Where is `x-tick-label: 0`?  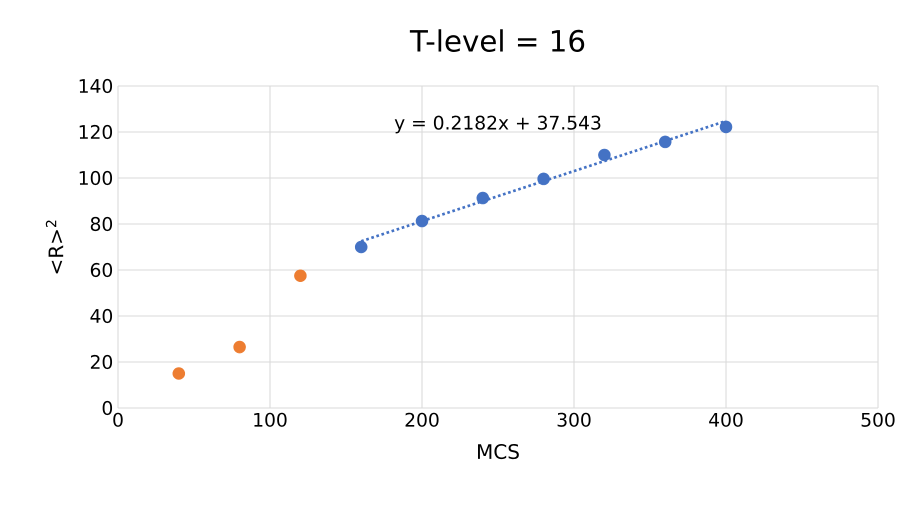
x-tick-label: 0 is located at coordinates (118, 419).